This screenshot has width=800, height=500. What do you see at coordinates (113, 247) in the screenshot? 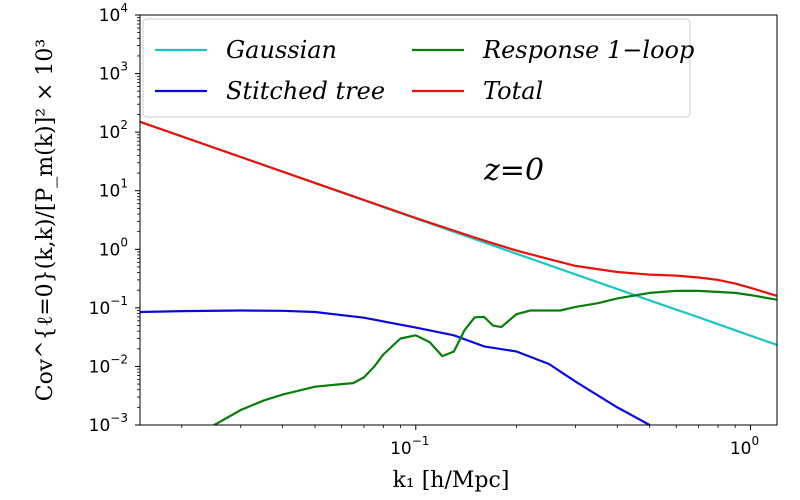
I see `y-tick-label-3: 10⁰` at bounding box center [113, 247].